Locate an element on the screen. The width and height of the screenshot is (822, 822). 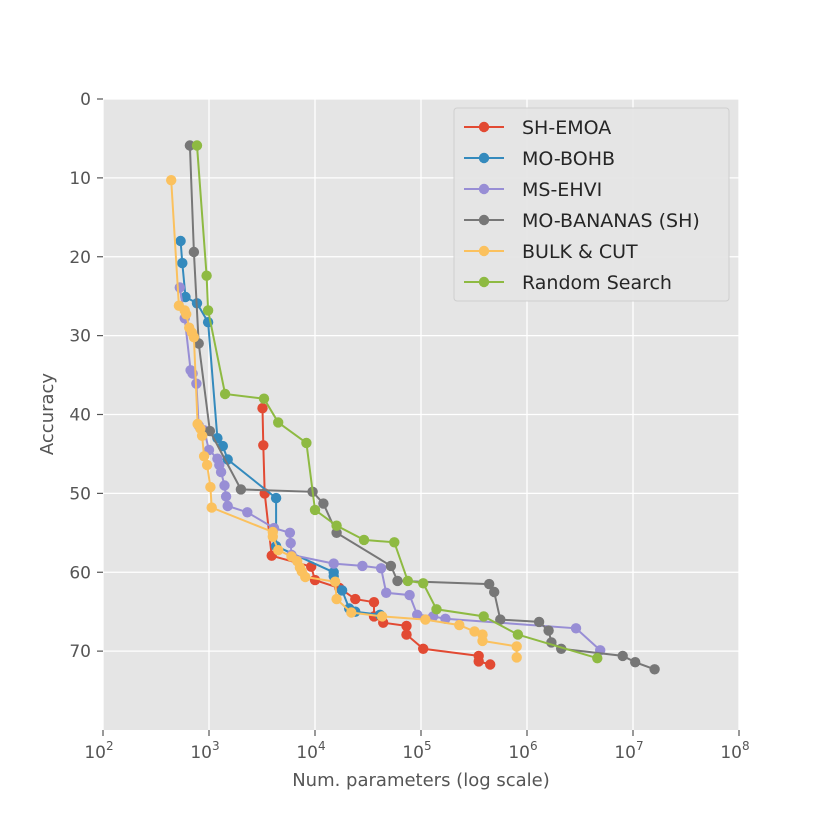
x-tick-label: 10⁶ is located at coordinates (522, 751).